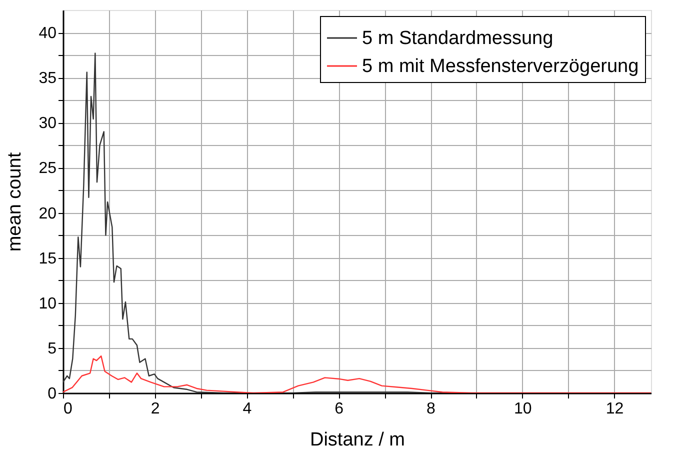 The height and width of the screenshot is (474, 695). Describe the element at coordinates (47, 79) in the screenshot. I see `y-tick-label: 35` at that location.